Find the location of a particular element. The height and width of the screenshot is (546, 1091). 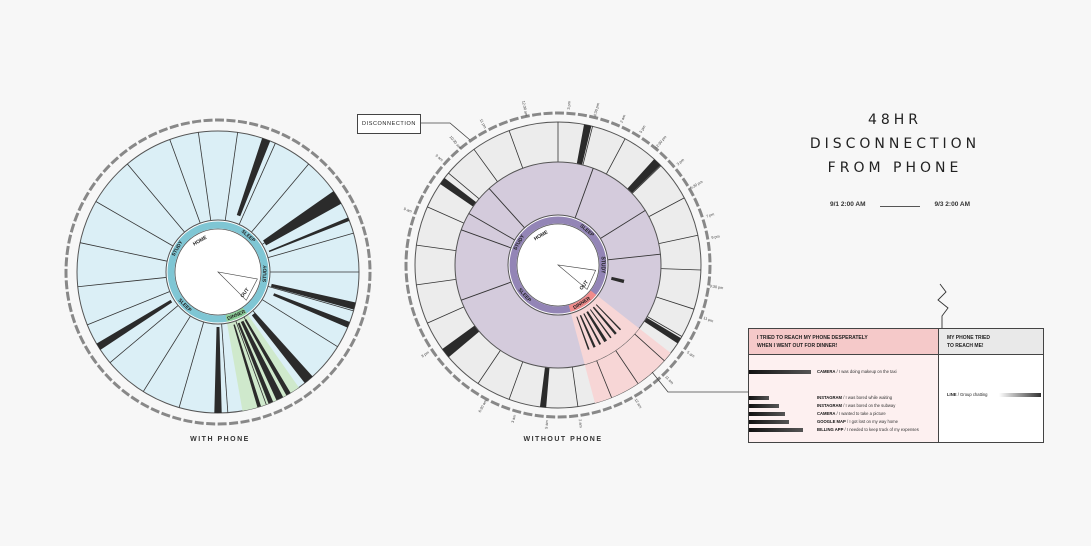

time-label: 11 pm is located at coordinates (483, 123).